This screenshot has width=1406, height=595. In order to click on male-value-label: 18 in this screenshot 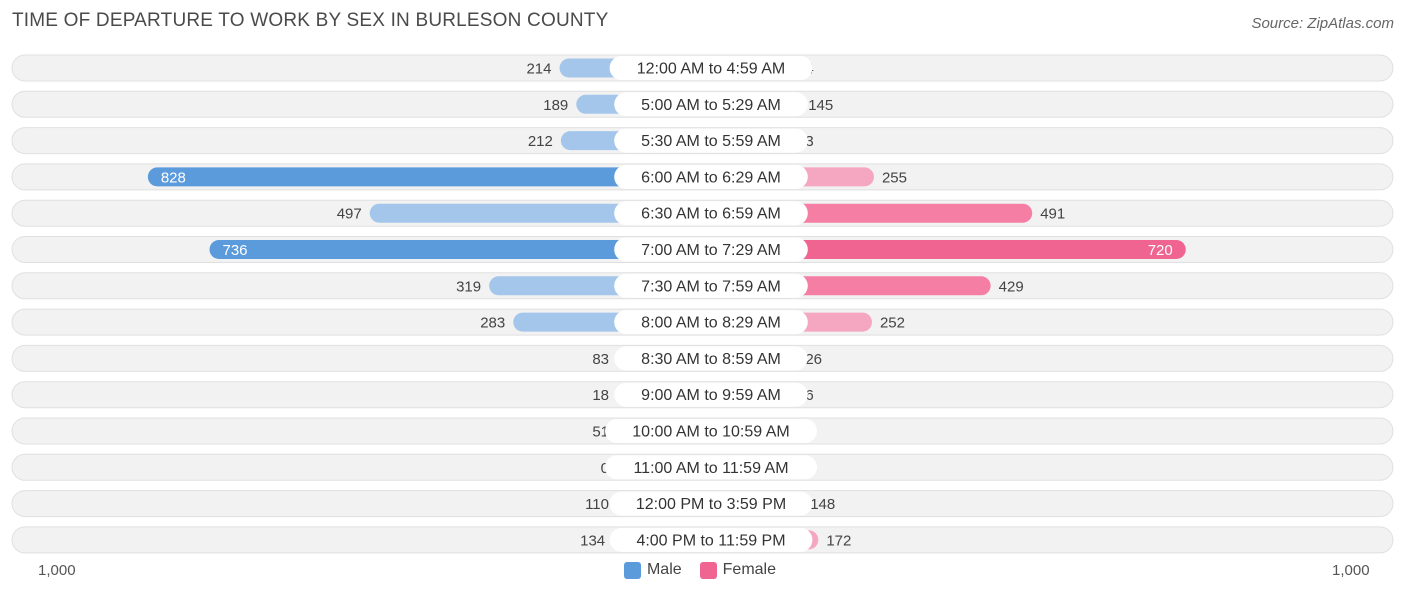, I will do `click(600, 395)`.